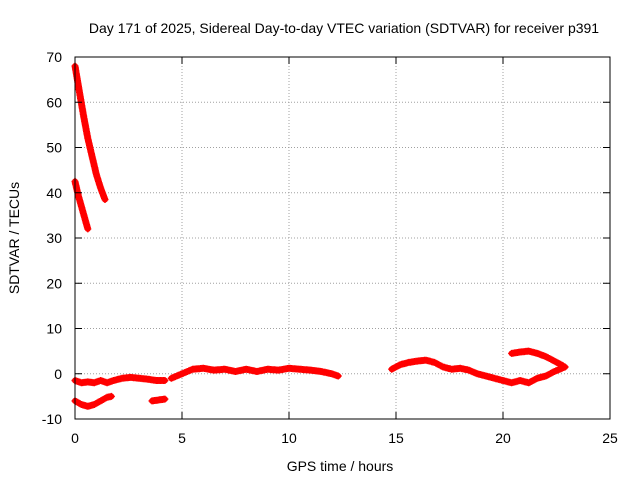 The width and height of the screenshot is (640, 480). I want to click on y-tick-label: -10, so click(52, 419).